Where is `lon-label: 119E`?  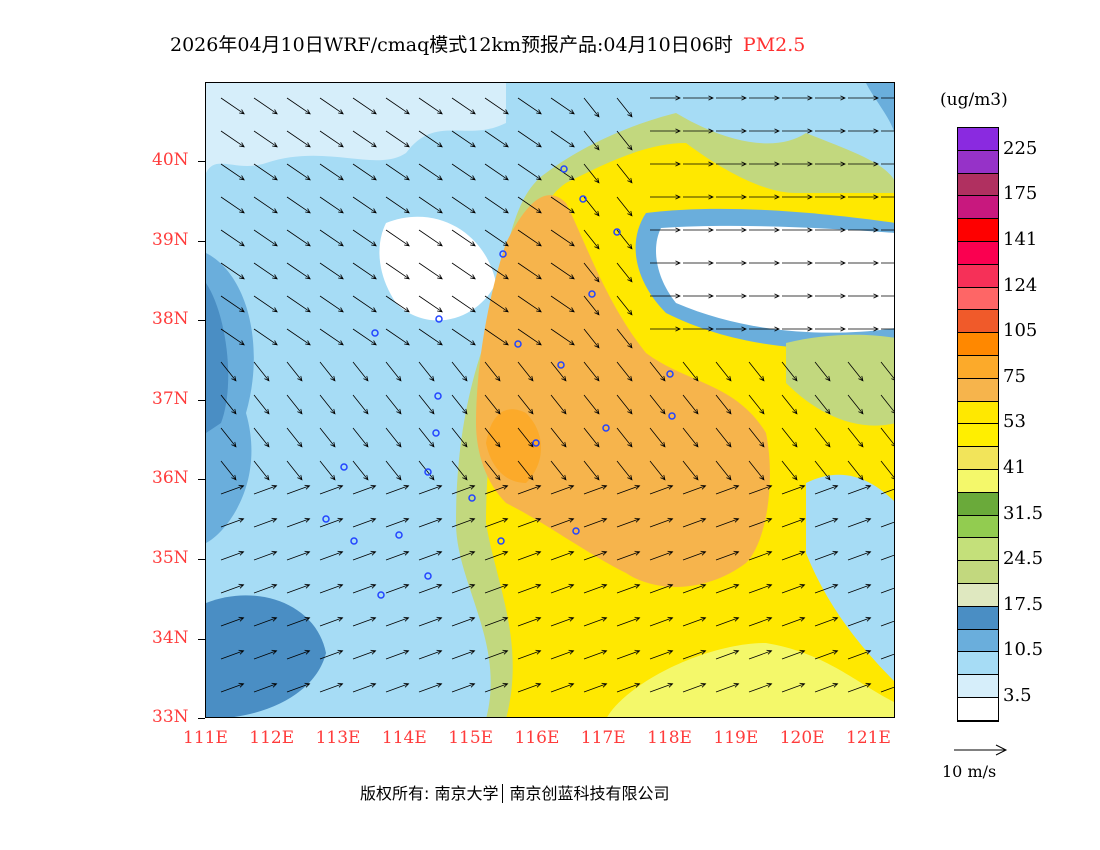
lon-label: 119E is located at coordinates (736, 738).